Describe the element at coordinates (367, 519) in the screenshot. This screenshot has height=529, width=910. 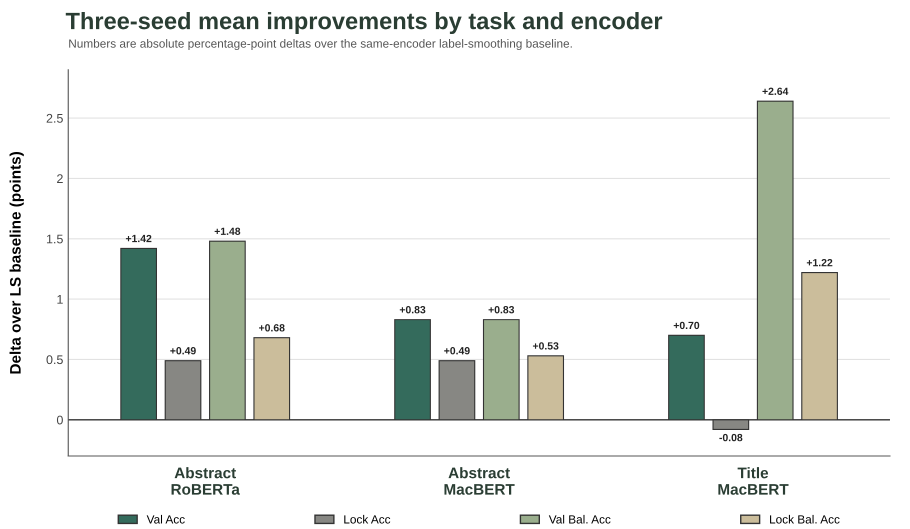
I see `legend-label: Lock Acc` at that location.